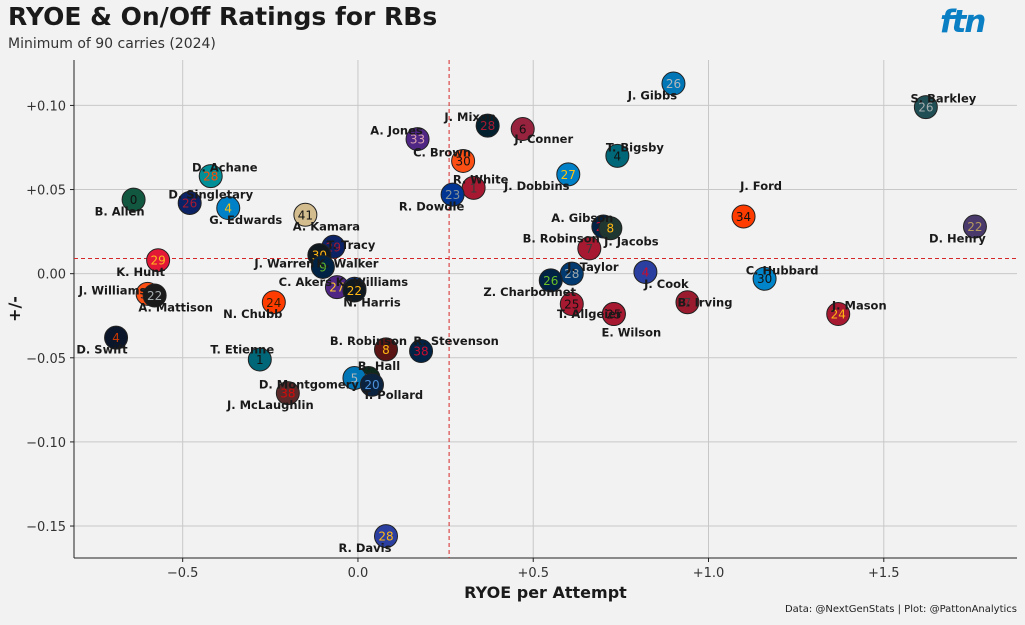 The image size is (1025, 625). What do you see at coordinates (242, 349) in the screenshot?
I see `point-label: T. Etienne` at bounding box center [242, 349].